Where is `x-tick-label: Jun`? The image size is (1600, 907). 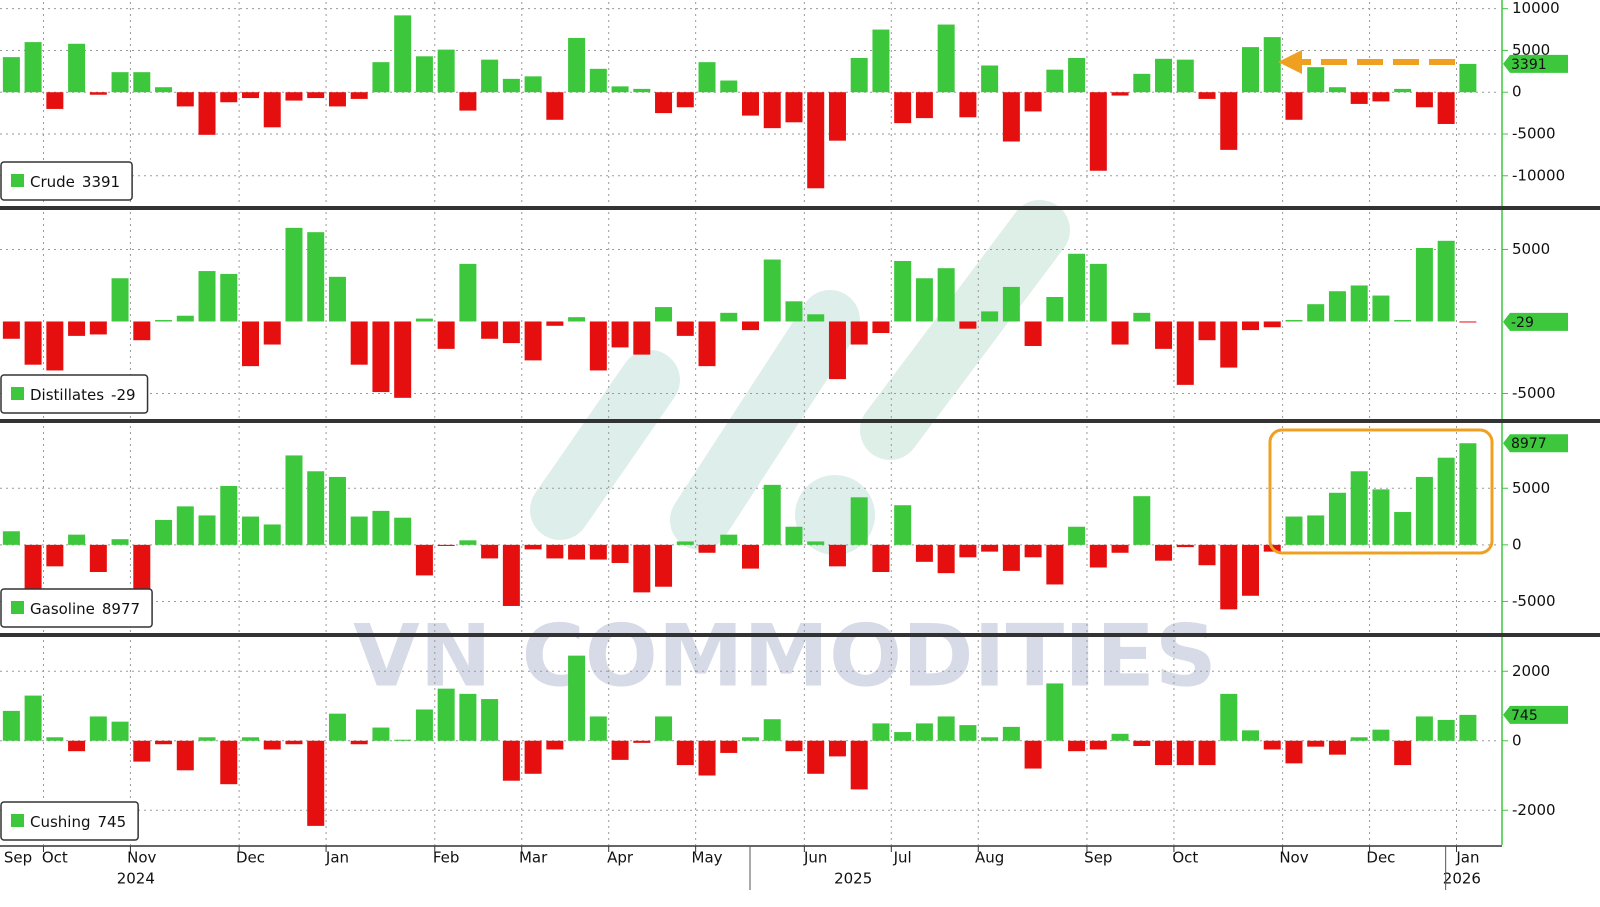 x-tick-label: Jun is located at coordinates (815, 858).